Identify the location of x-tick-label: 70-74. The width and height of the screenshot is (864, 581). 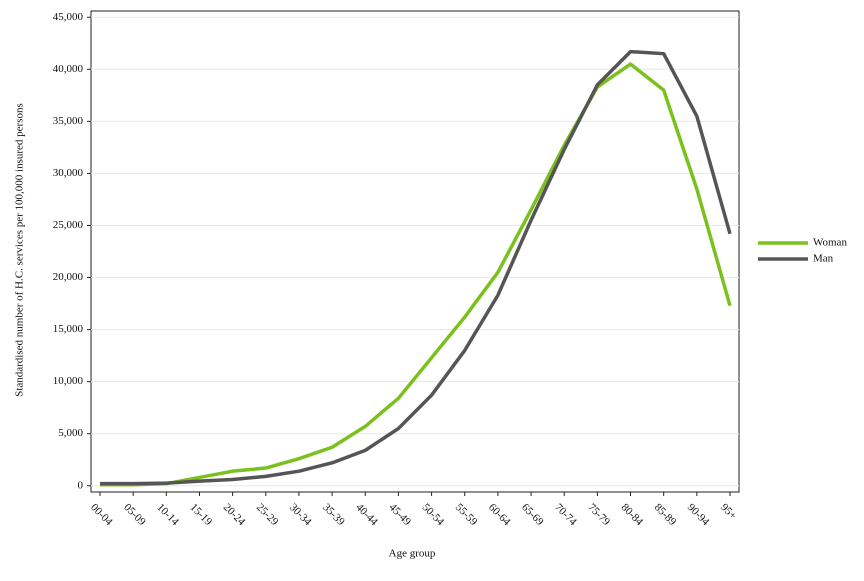
(565, 514).